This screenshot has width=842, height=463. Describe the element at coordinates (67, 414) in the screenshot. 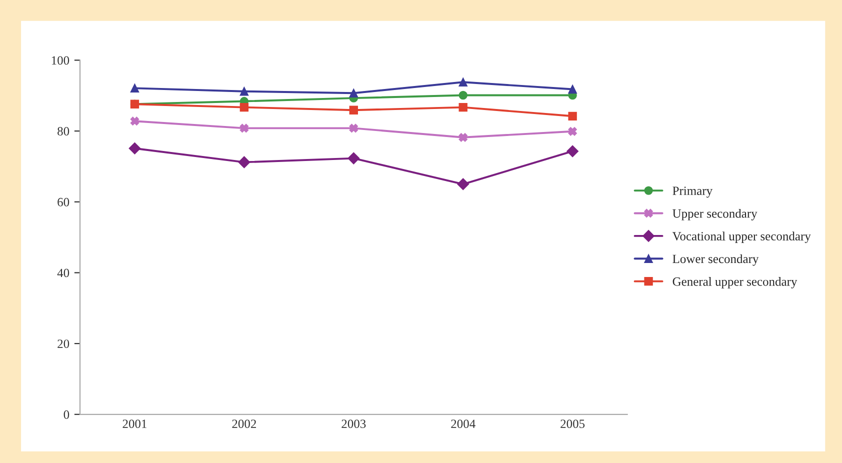

I see `y-tick-label: 0` at that location.